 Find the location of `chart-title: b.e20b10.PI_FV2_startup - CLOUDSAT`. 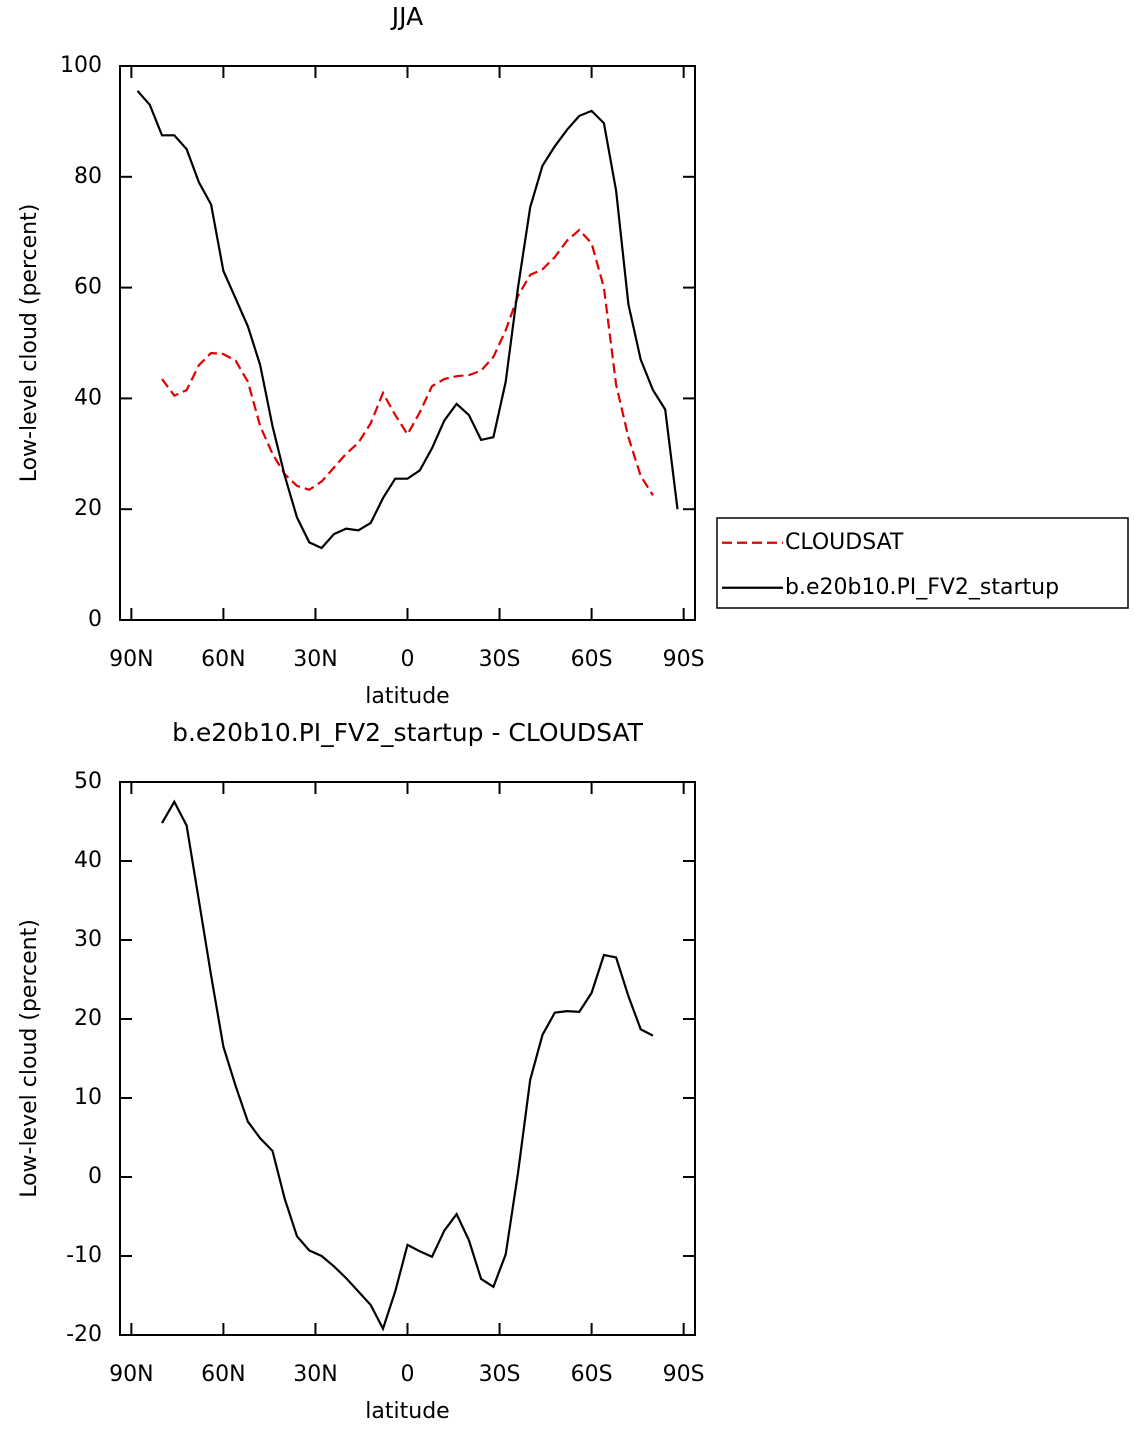

chart-title: b.e20b10.PI_FV2_startup - CLOUDSAT is located at coordinates (408, 732).